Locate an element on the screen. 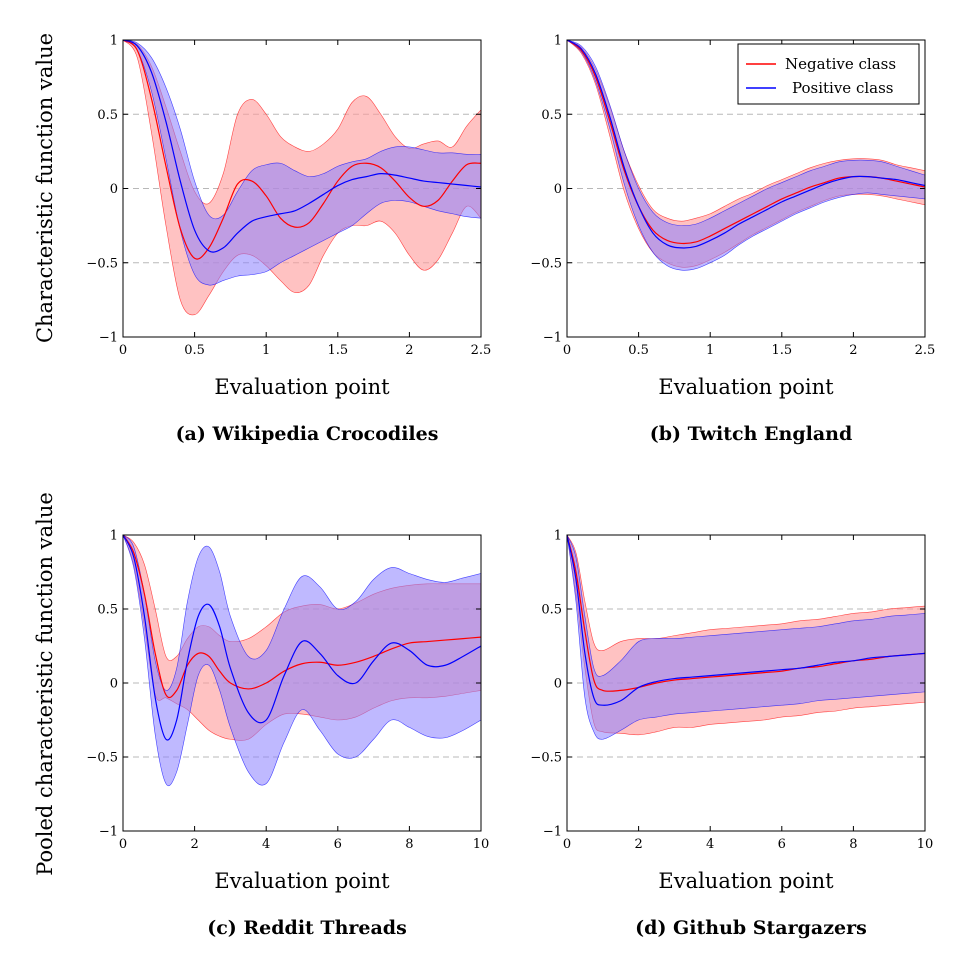 Image resolution: width=969 pixels, height=970 pixels. panel-caption: (d) Github Stargazers is located at coordinates (751, 928).